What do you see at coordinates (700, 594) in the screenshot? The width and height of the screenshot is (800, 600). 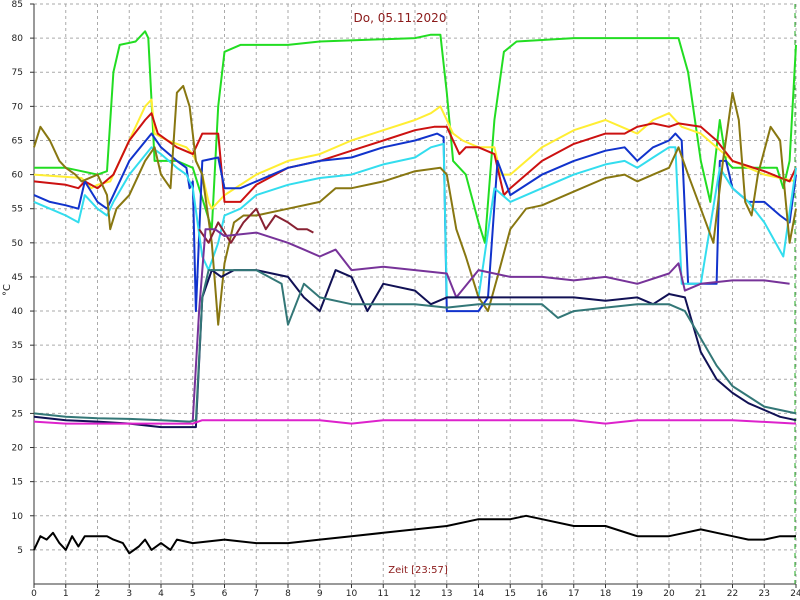 I see `x-tick-label: 21` at bounding box center [700, 594].